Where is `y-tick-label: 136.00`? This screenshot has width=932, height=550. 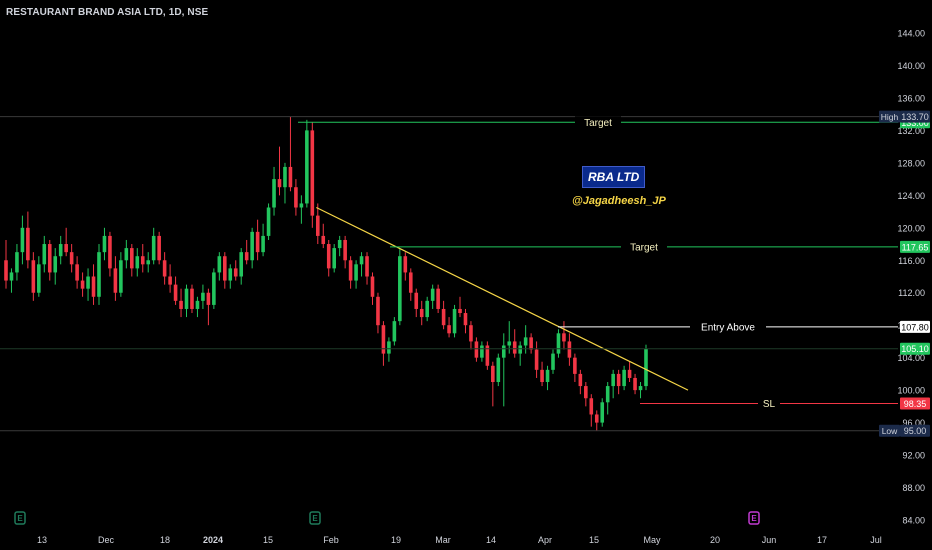 y-tick-label: 136.00 is located at coordinates (911, 98).